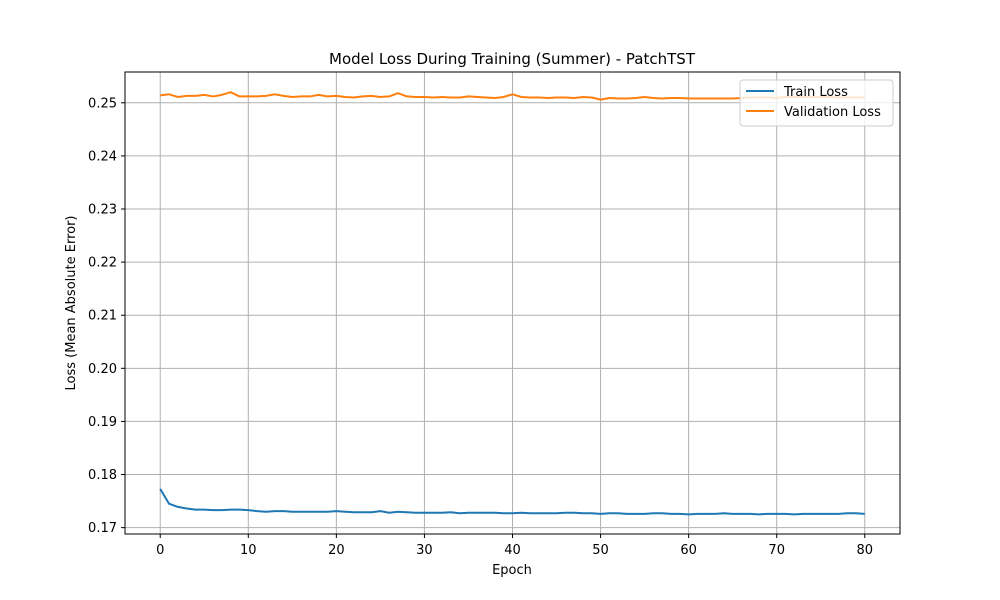  I want to click on y-tick-label: 0.17, so click(102, 528).